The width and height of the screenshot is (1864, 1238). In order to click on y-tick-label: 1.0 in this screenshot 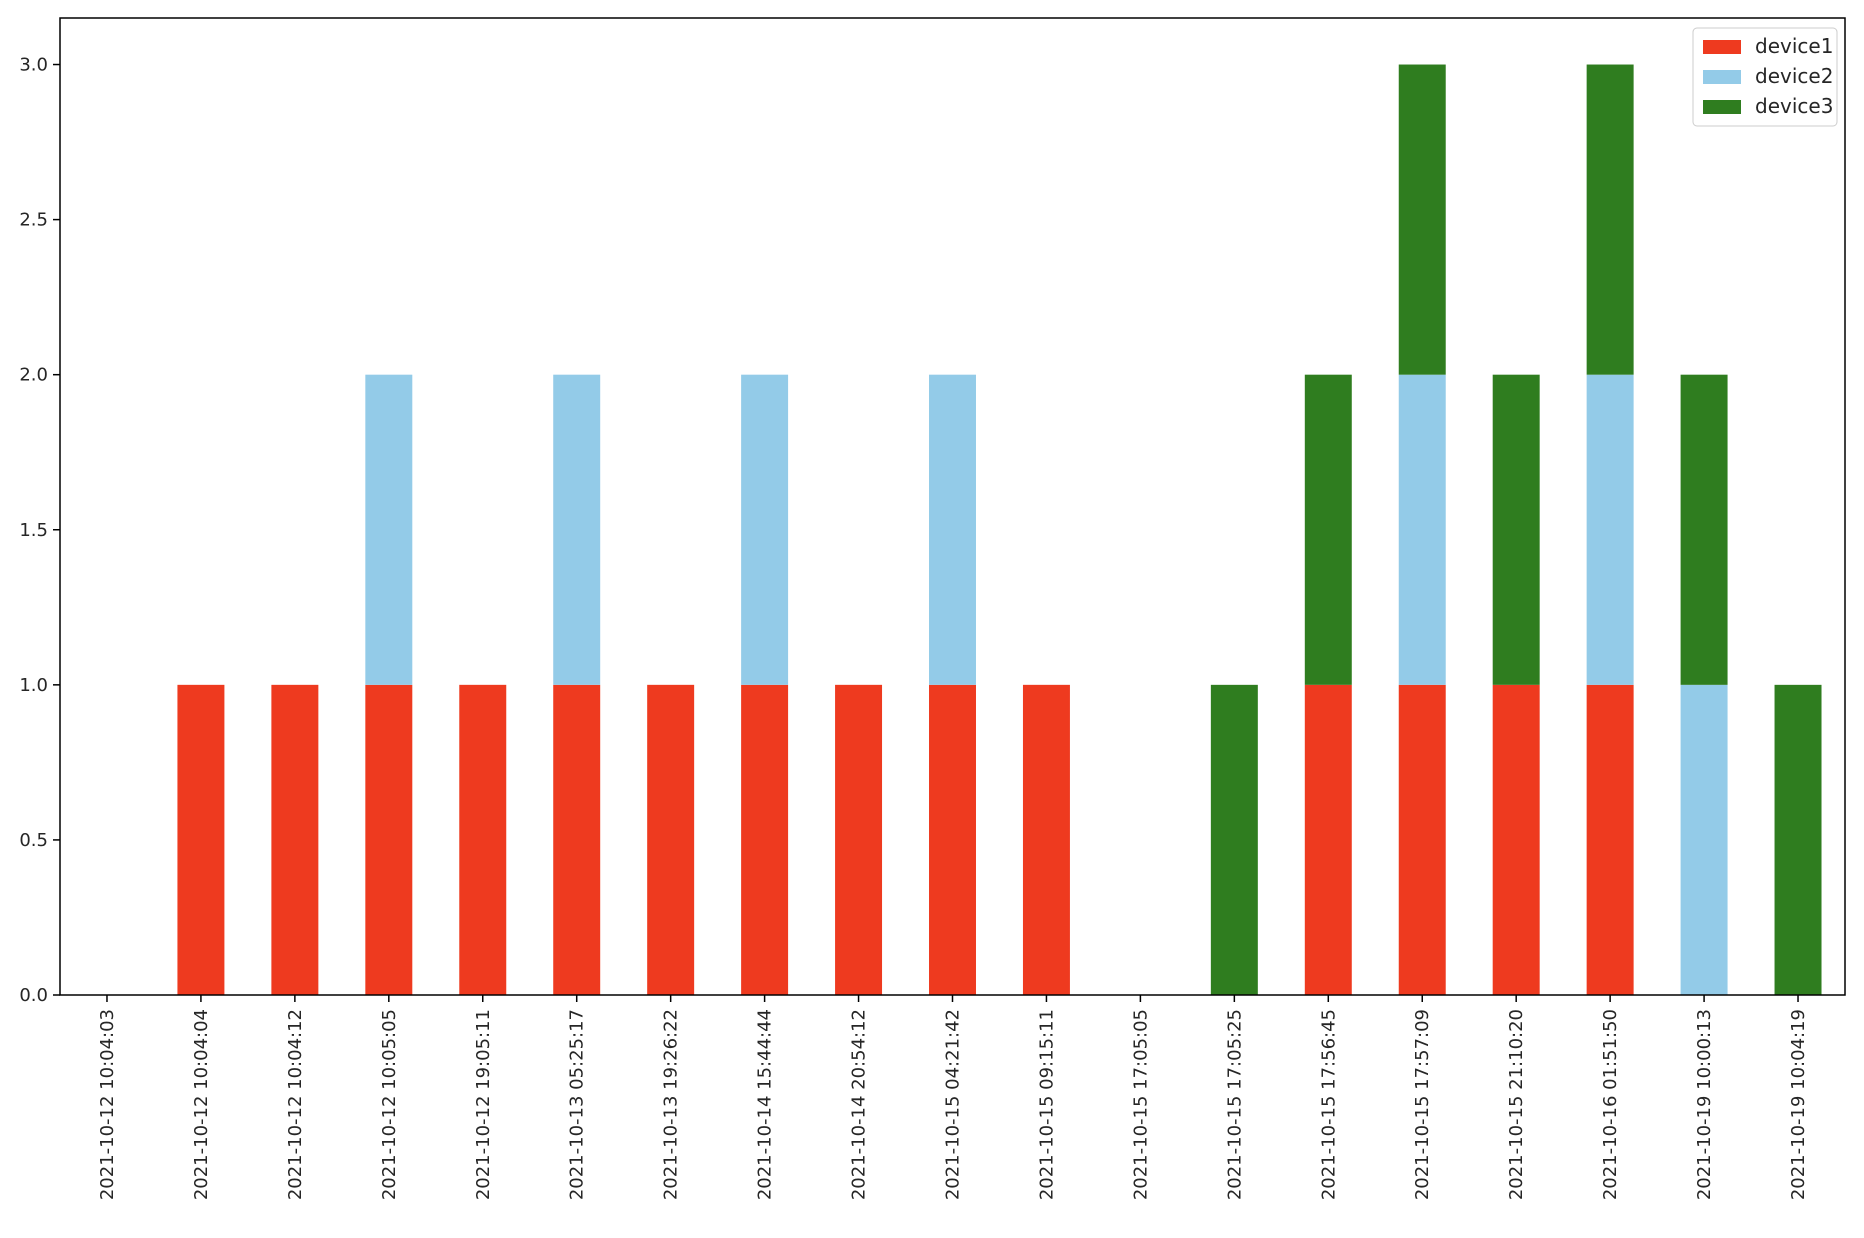, I will do `click(33, 685)`.